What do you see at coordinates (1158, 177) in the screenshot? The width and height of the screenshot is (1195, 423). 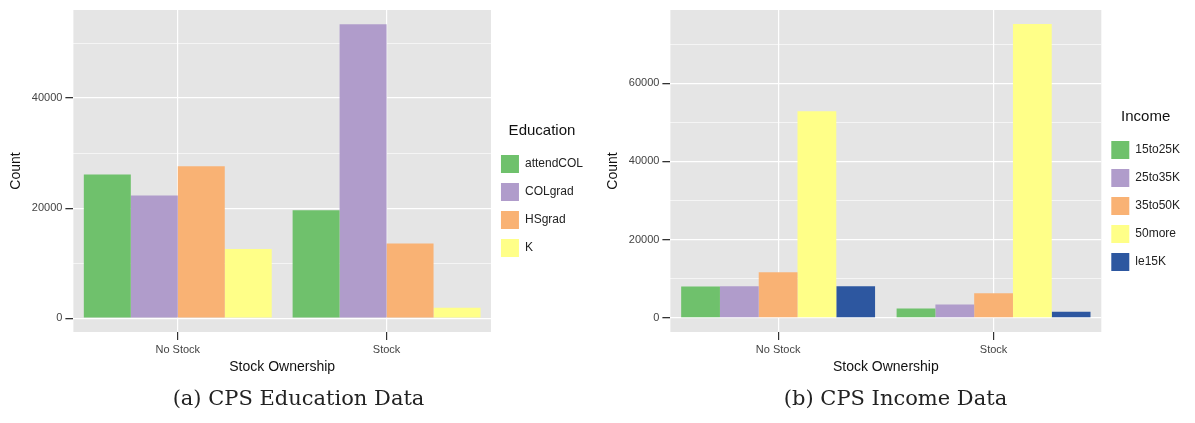 I see `legend-label: 25to35K` at bounding box center [1158, 177].